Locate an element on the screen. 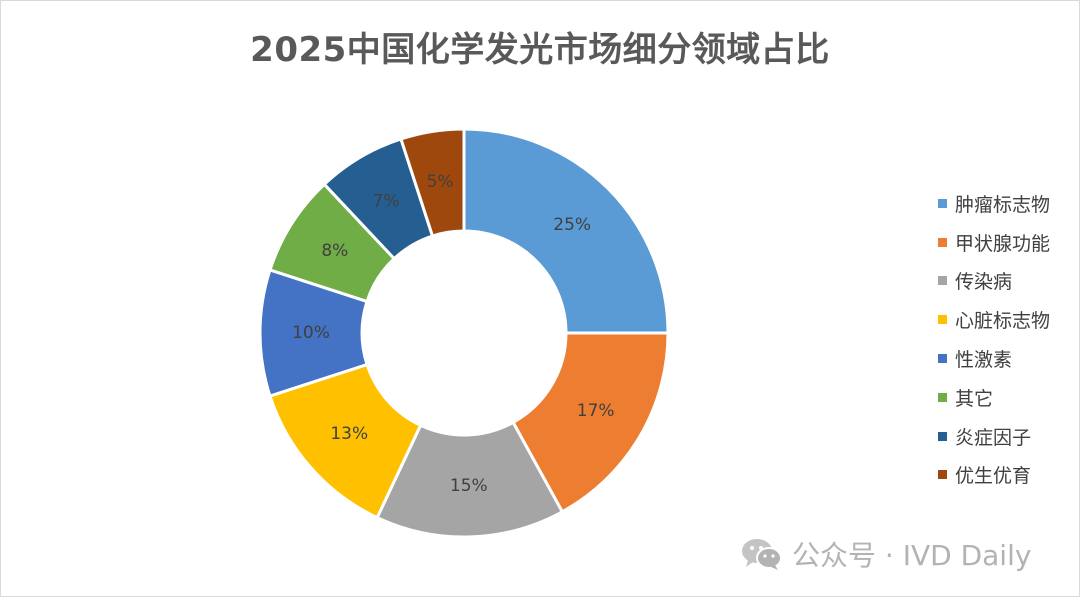 The width and height of the screenshot is (1080, 597). legend-item: 传染病 is located at coordinates (994, 281).